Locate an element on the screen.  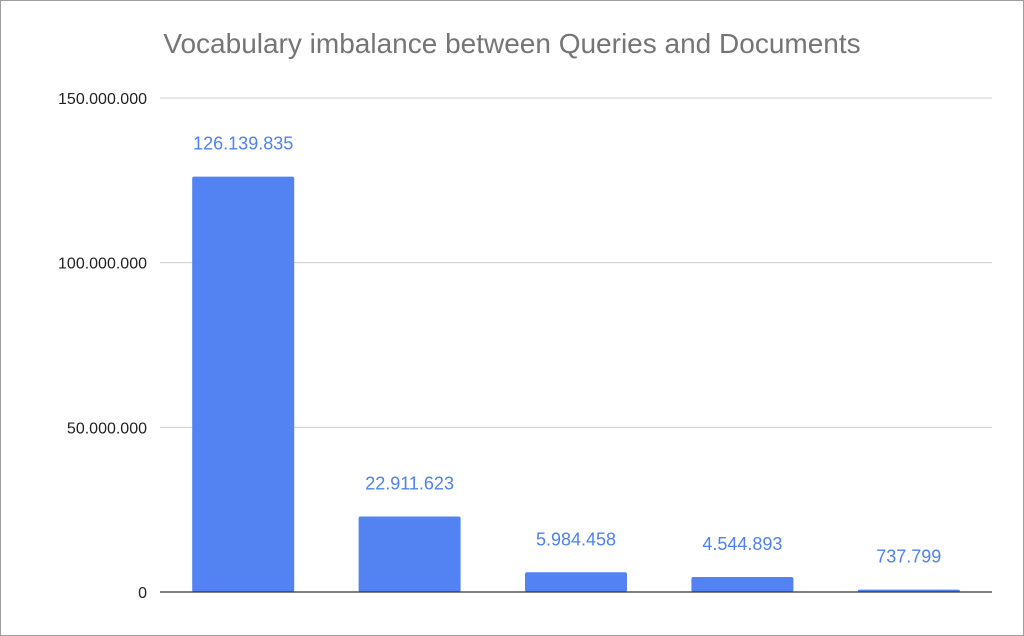
data-label: 126.139.835 is located at coordinates (243, 144).